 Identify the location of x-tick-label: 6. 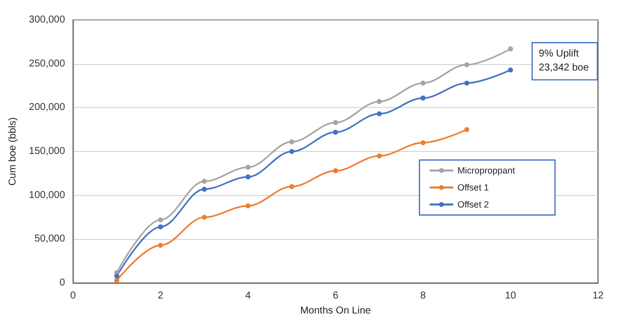
(335, 296).